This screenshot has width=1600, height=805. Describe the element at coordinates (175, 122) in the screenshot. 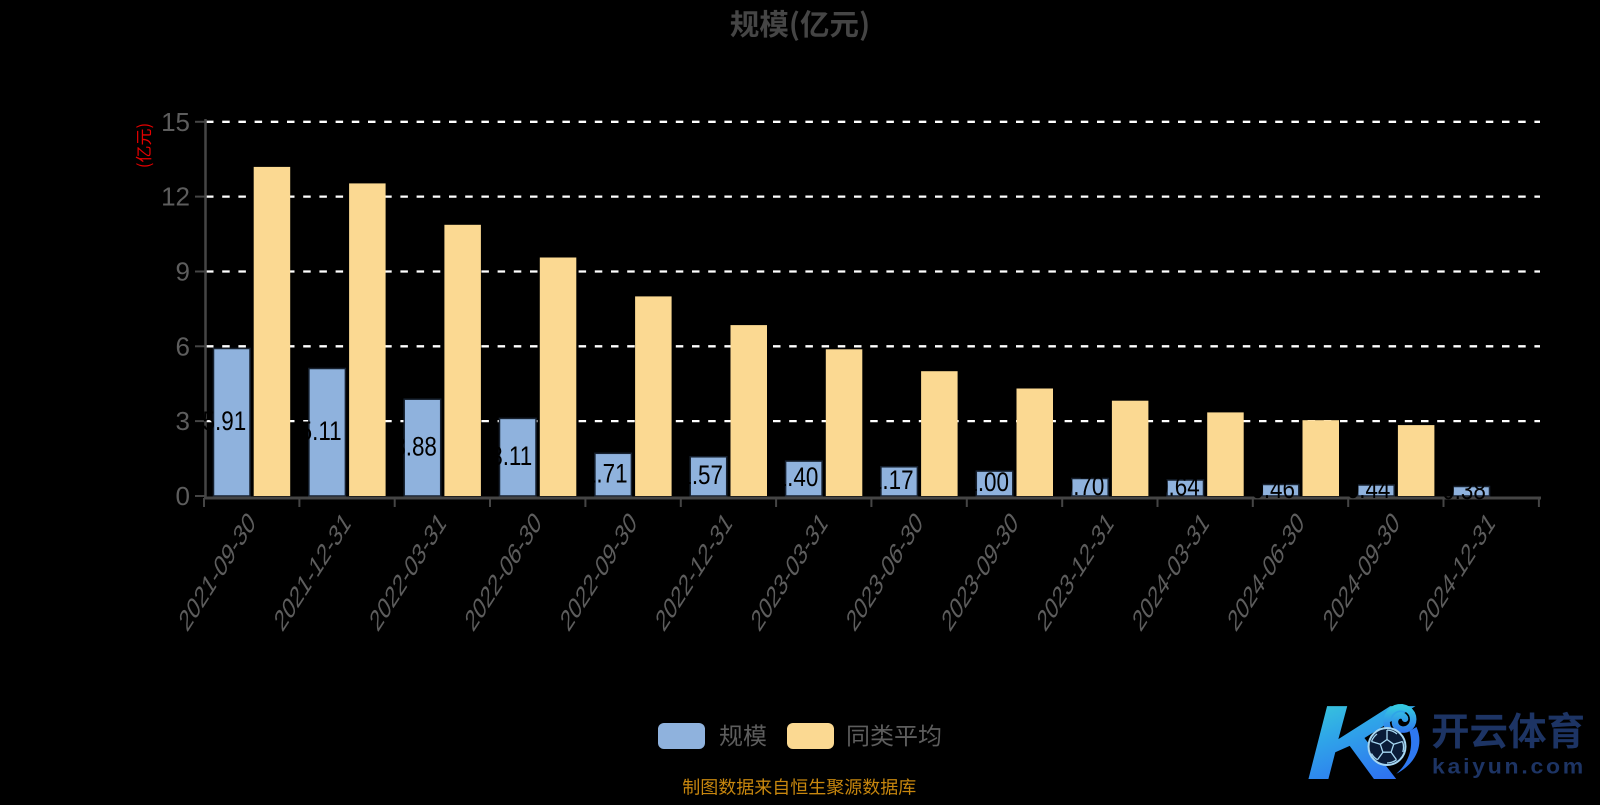

I see `svg-text: 15` at that location.